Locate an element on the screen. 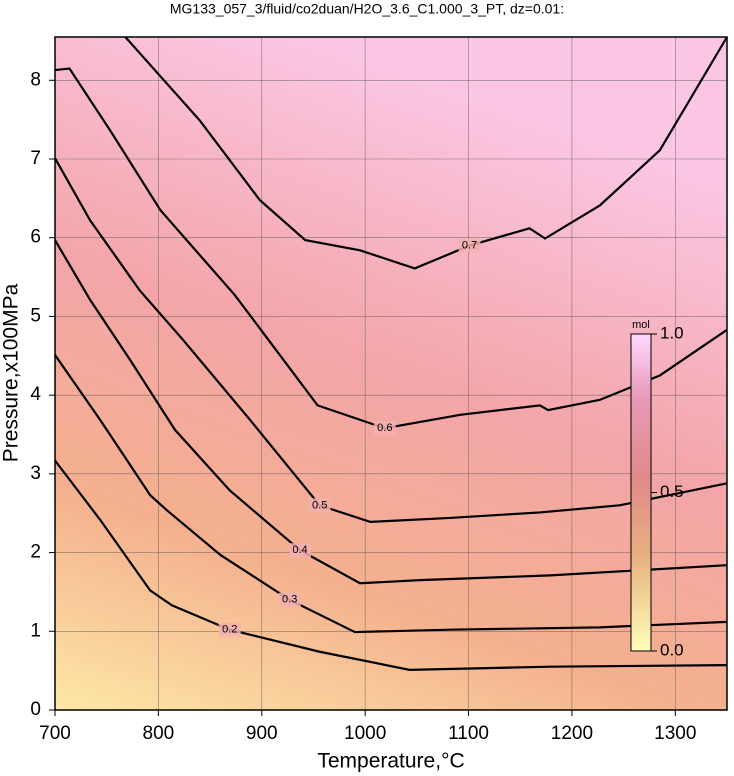  colorbar-tick-label: 0.5 is located at coordinates (672, 491).